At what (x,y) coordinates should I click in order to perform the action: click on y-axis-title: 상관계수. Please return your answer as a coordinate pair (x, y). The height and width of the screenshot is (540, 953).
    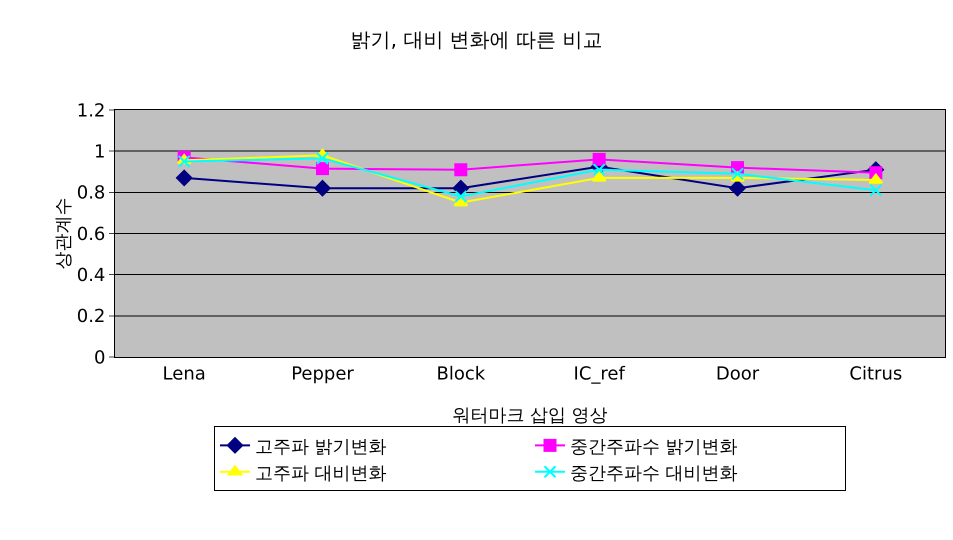
    Looking at the image, I should click on (63, 234).